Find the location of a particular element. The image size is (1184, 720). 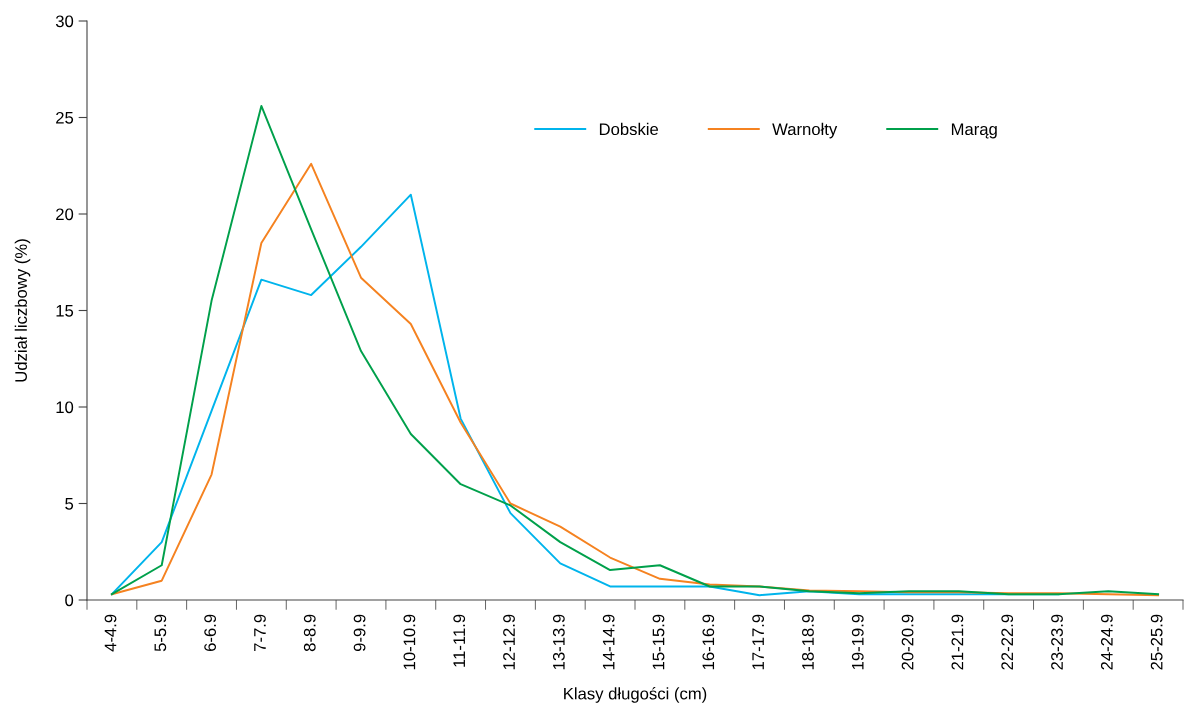

x-tick-label: 18-18.9 is located at coordinates (808, 642).